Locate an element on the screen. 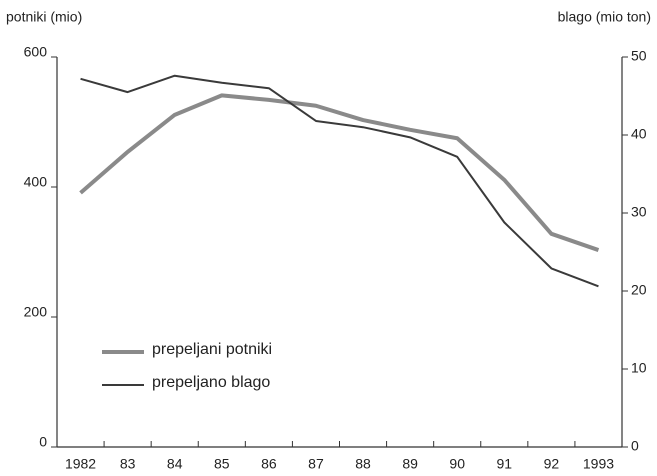  x-tick-label: 91 is located at coordinates (505, 464).